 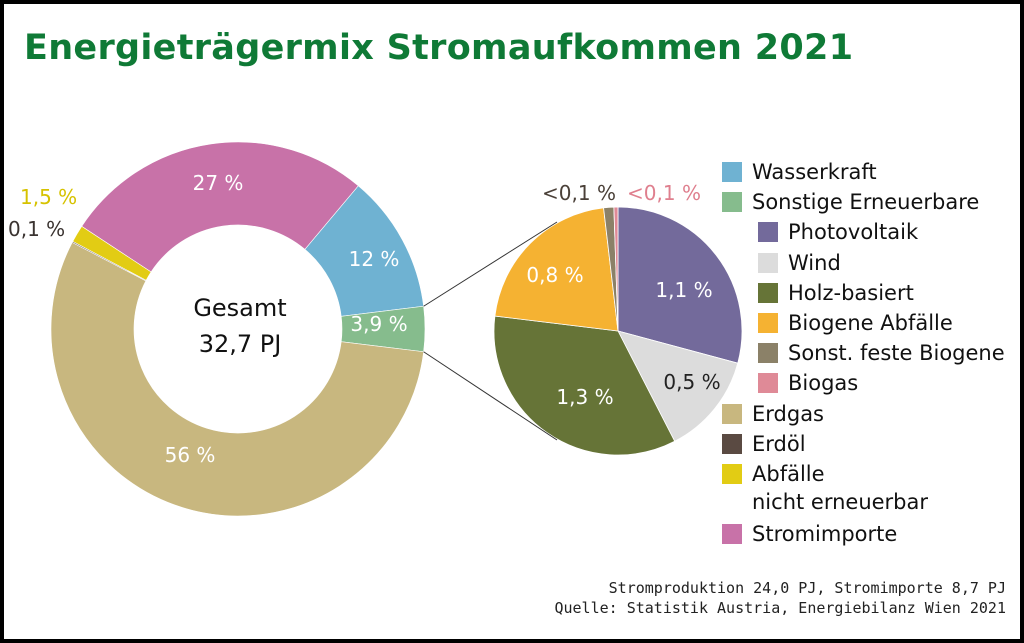 I want to click on pie-label-biogene-abfälle: 0,8 %, so click(x=554, y=275).